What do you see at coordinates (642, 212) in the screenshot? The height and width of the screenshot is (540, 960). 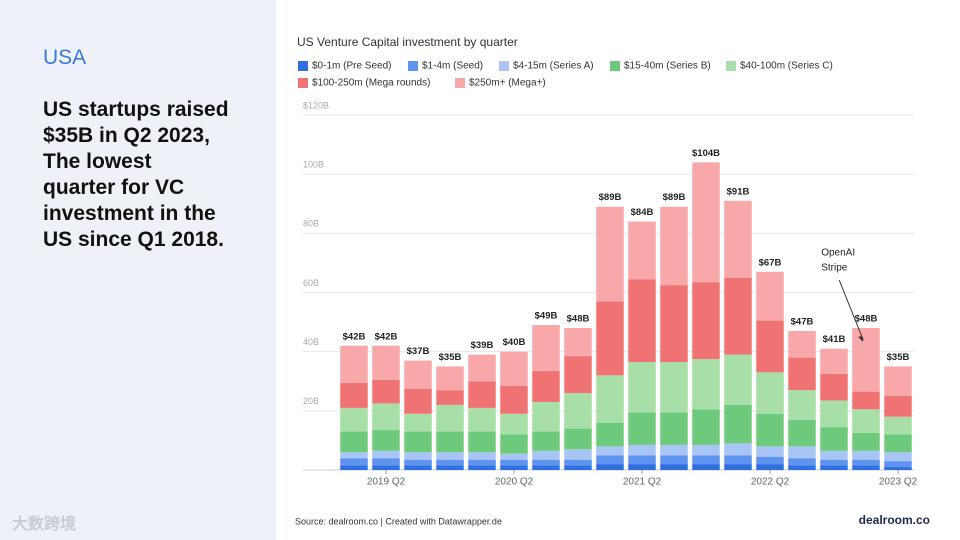 I see `total-label: $84B` at bounding box center [642, 212].